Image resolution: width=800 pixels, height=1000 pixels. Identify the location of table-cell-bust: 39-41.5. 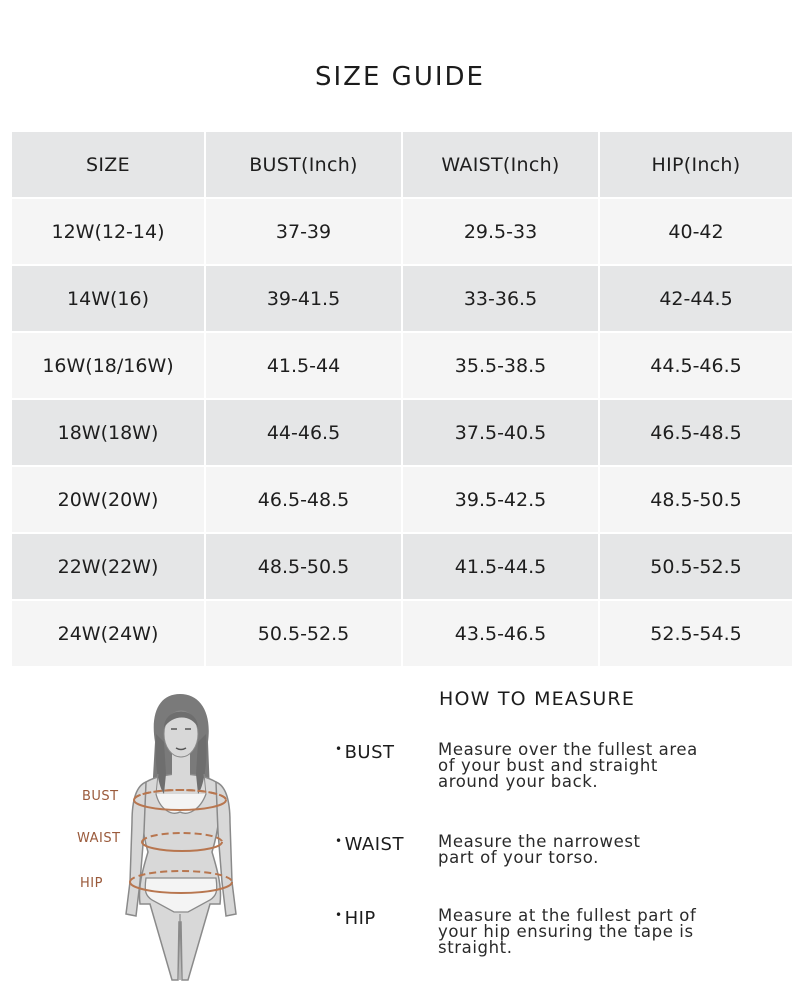
(303, 298).